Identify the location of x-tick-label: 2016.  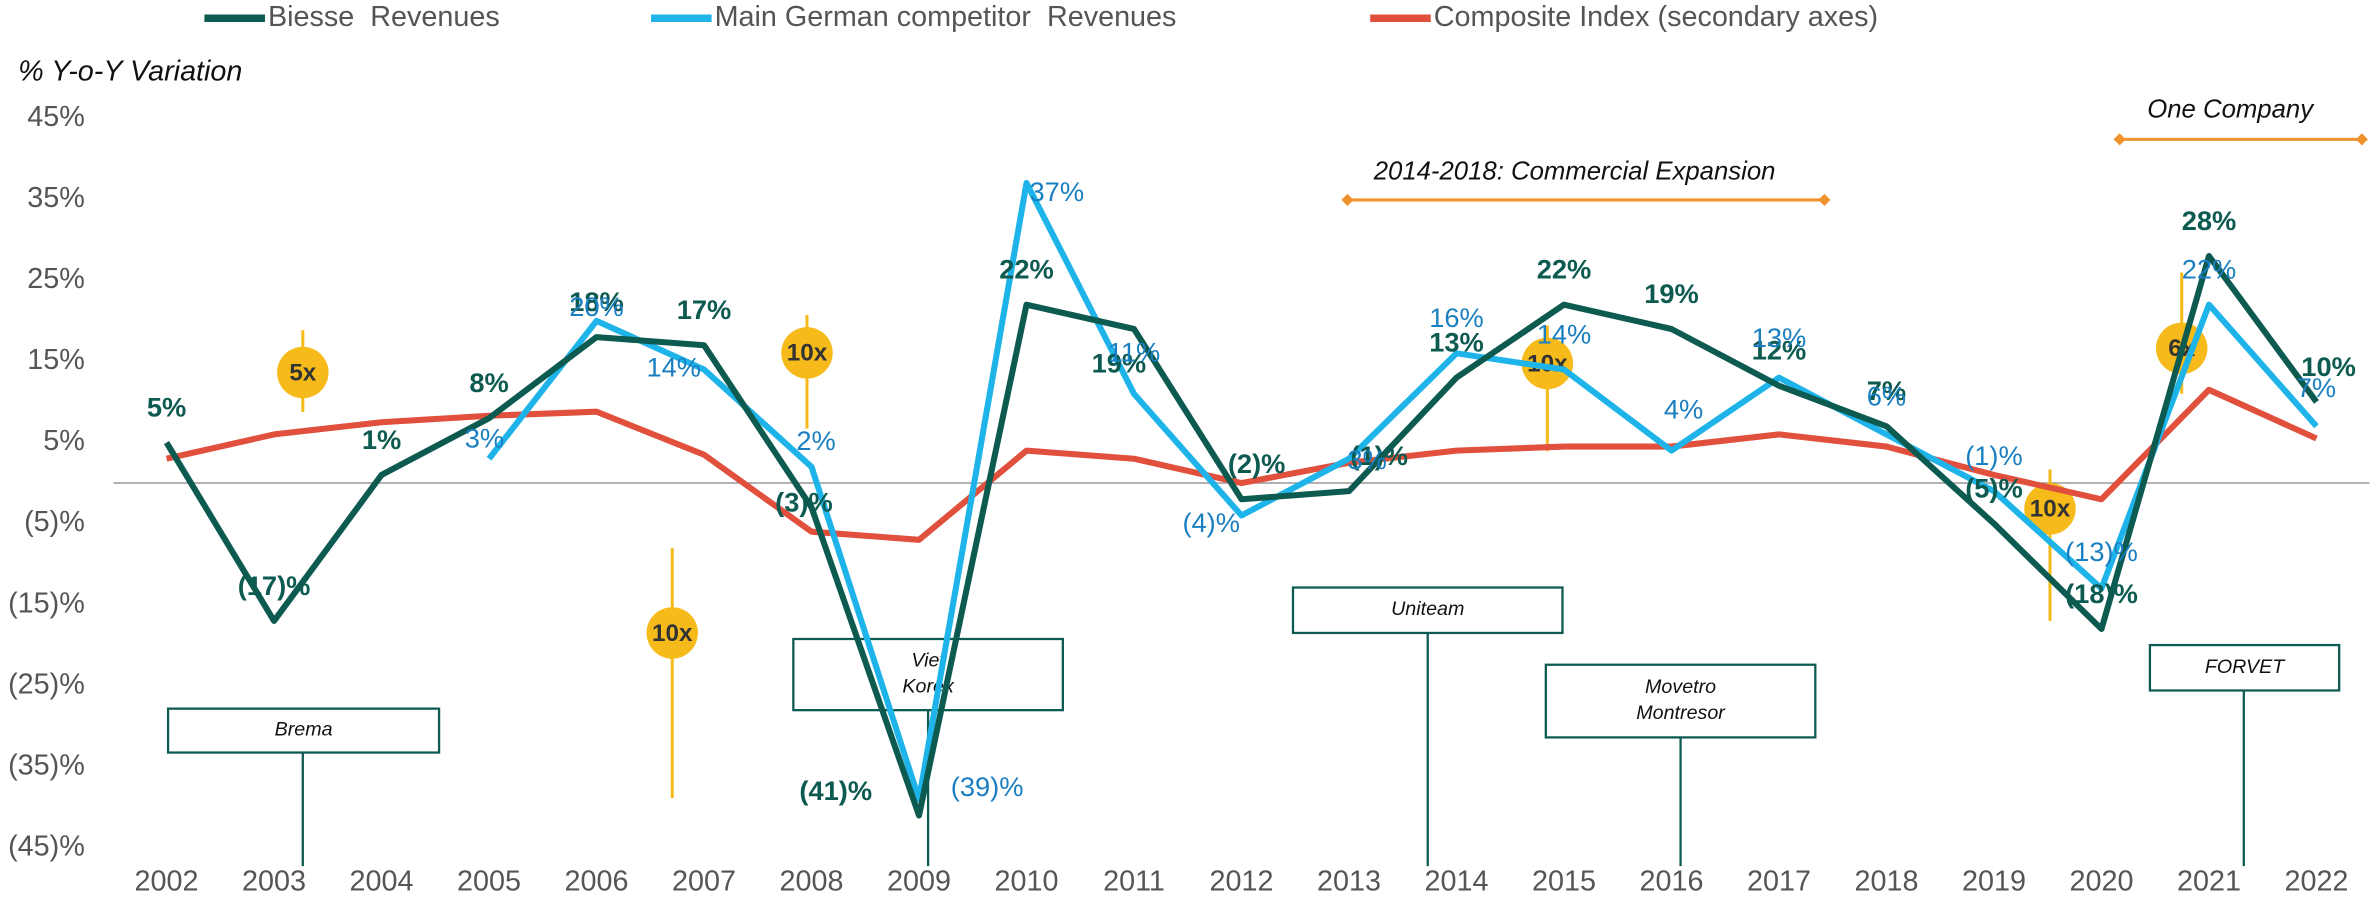
(1672, 881).